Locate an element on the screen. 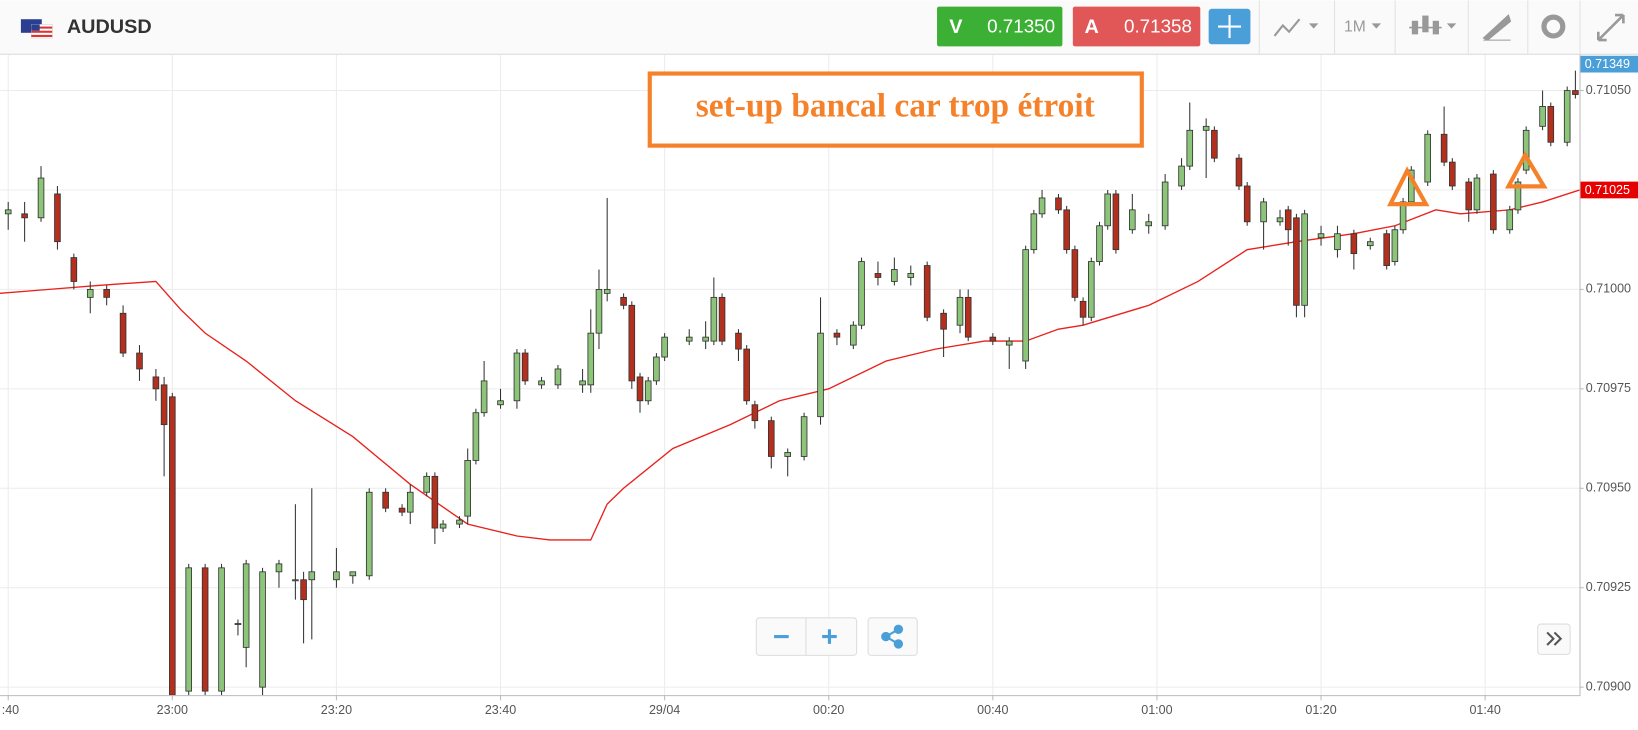 This screenshot has width=1638, height=730. sell-button is located at coordinates (1000, 26).